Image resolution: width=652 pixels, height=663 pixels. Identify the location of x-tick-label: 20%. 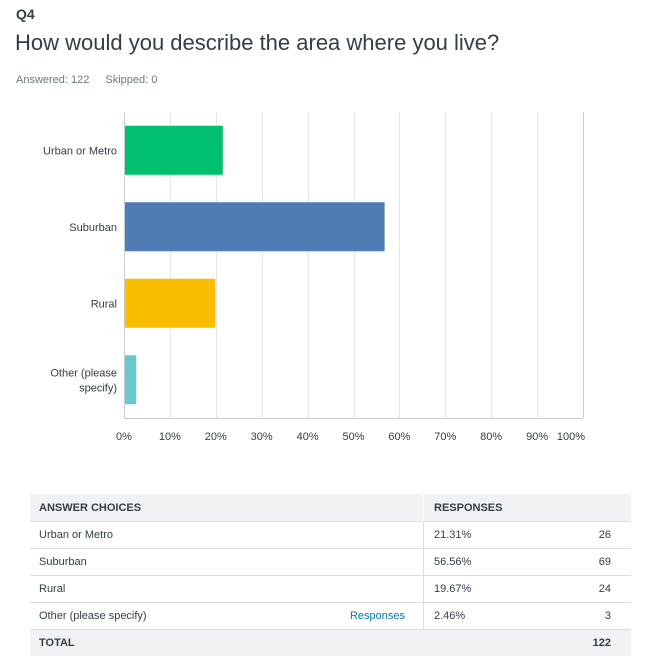
(216, 437).